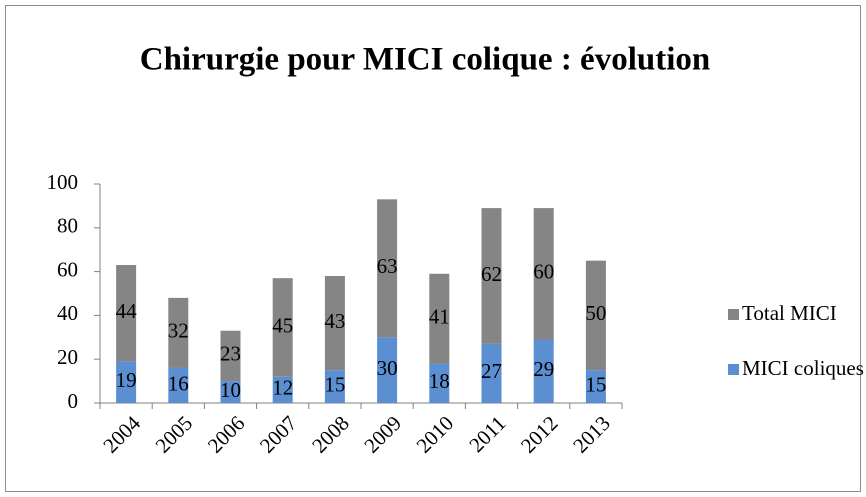  Describe the element at coordinates (67, 357) in the screenshot. I see `y-tick-label: 20` at that location.